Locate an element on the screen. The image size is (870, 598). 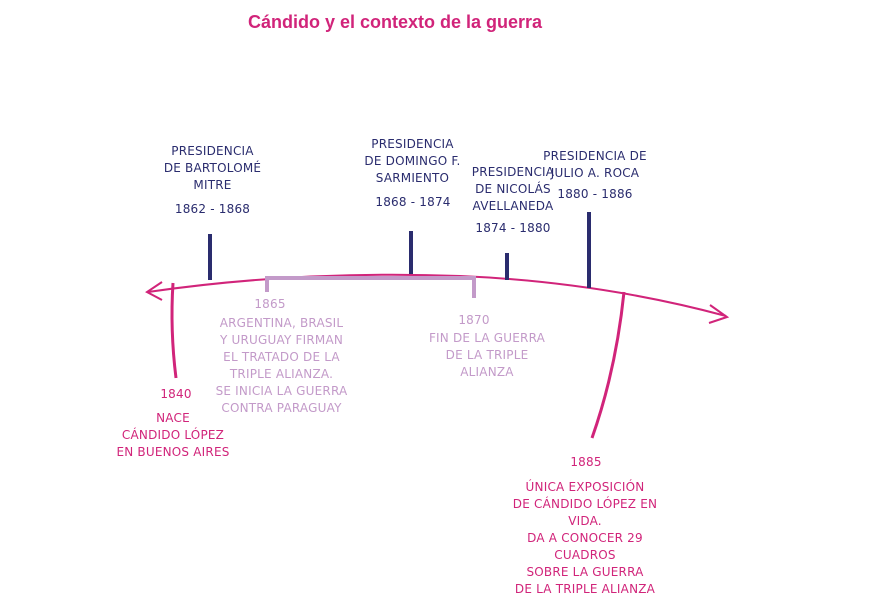
presidency-label-roca: PRESIDENCIA DE JULIO A. ROCA is located at coordinates (595, 164).